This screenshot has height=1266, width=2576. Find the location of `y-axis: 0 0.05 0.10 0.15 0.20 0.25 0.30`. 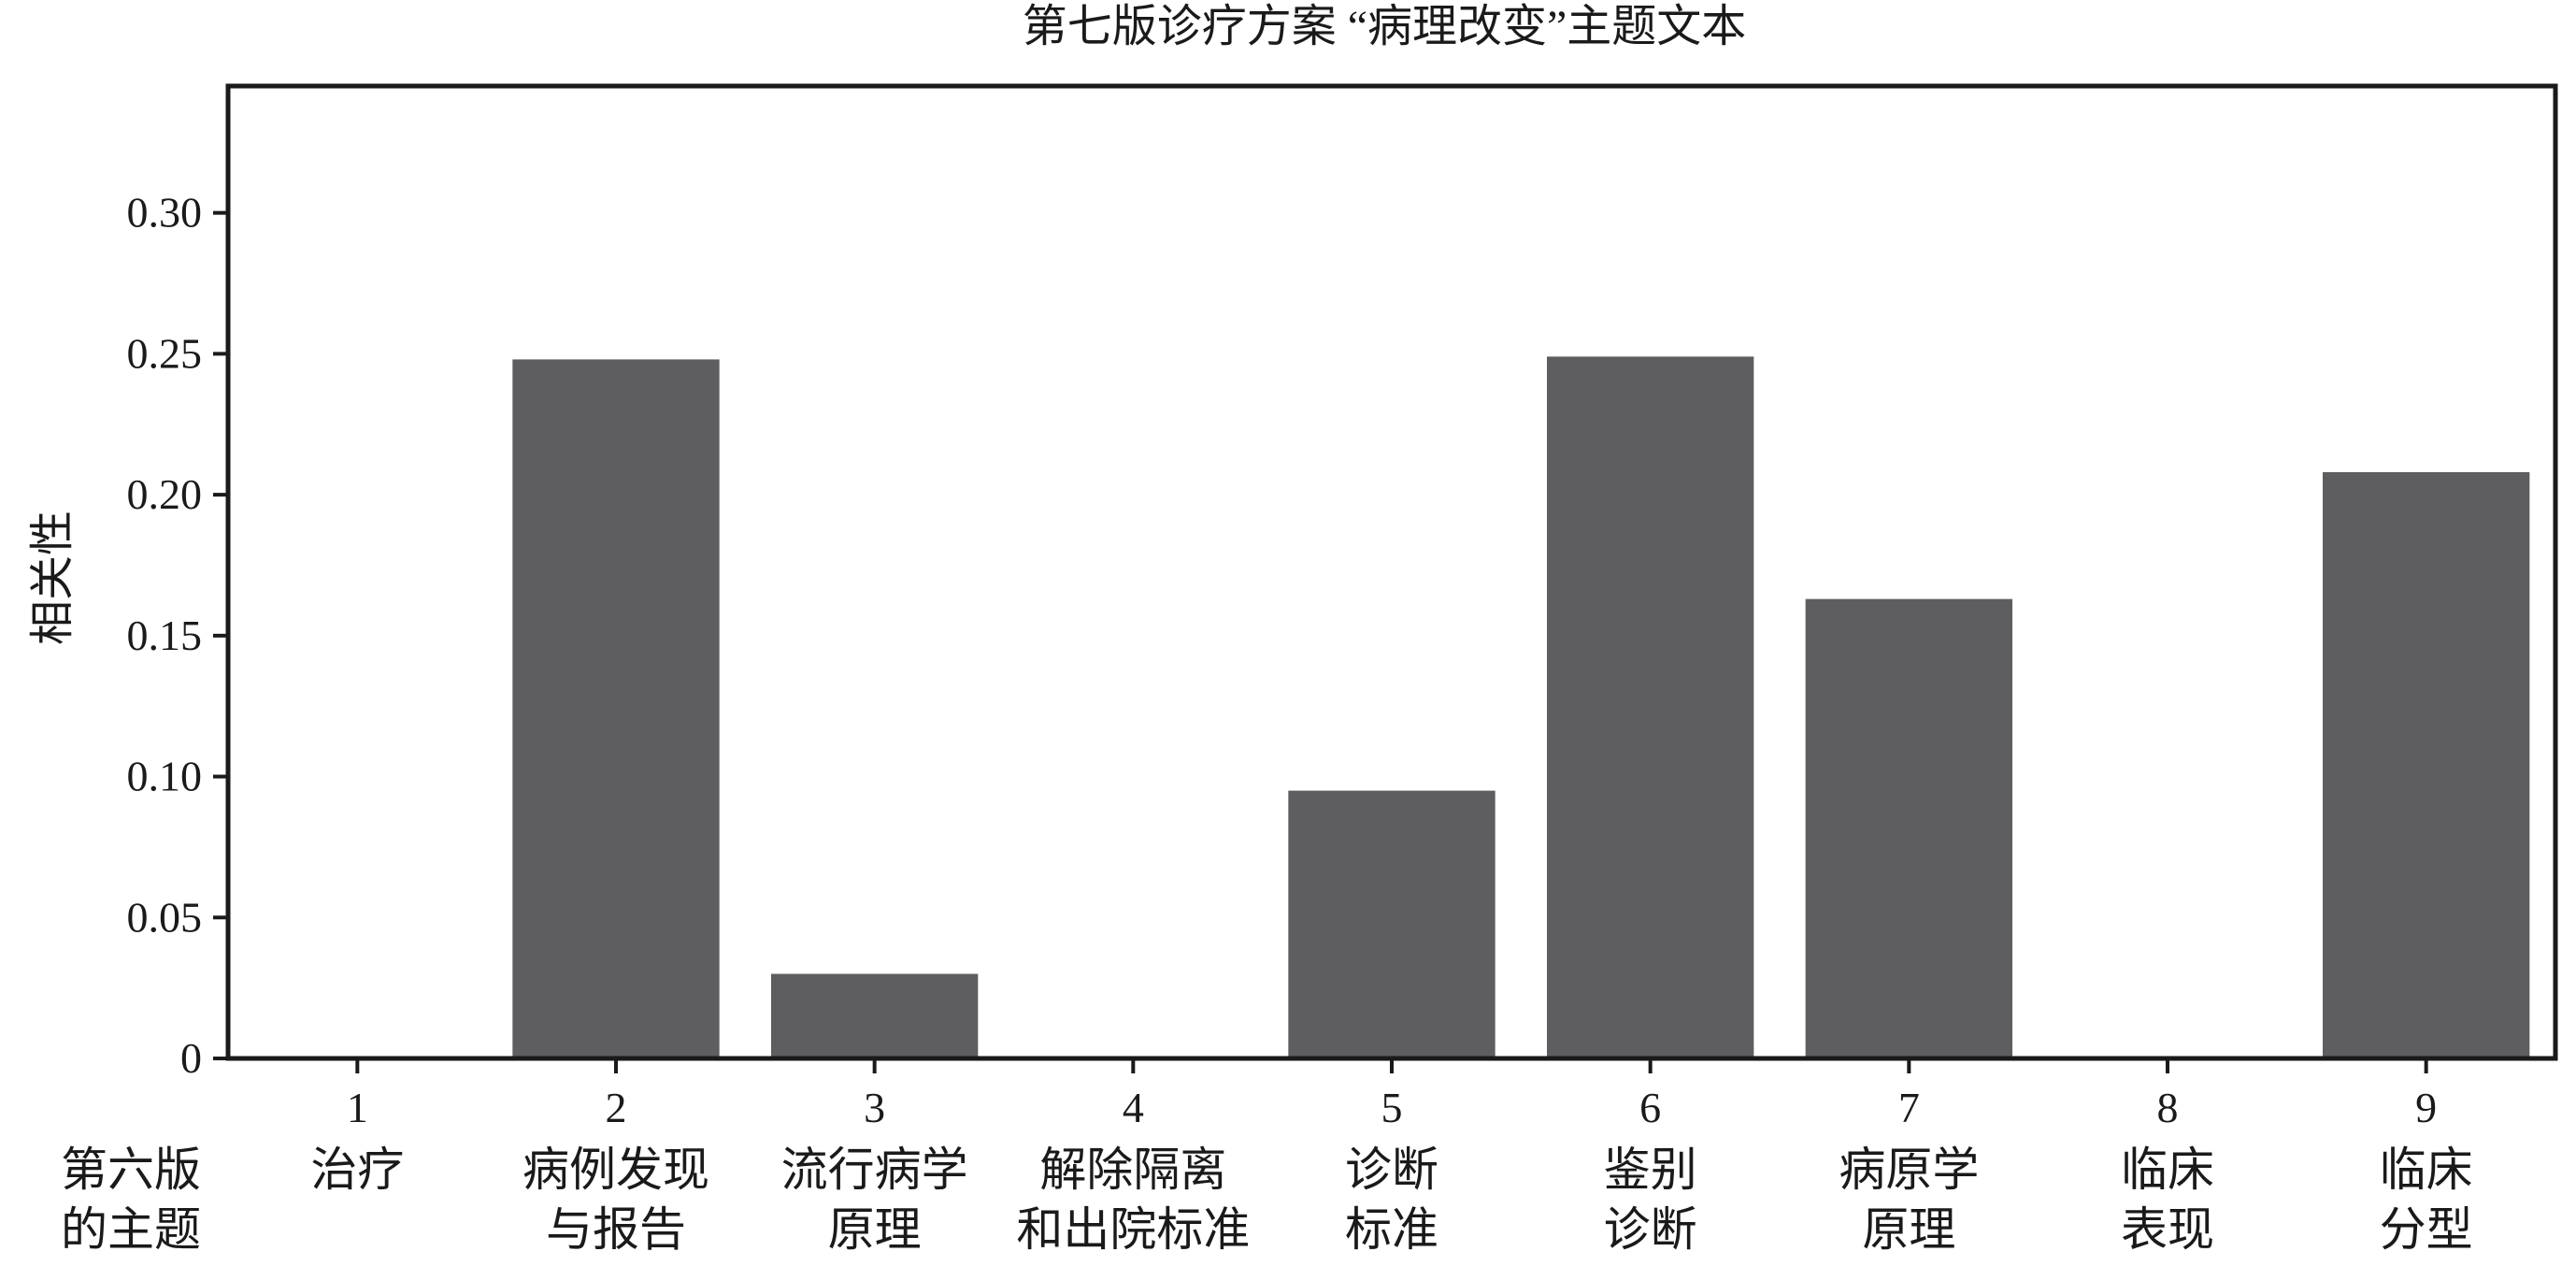

y-axis: 0 0.05 0.10 0.15 0.20 0.25 0.30 is located at coordinates (177, 635).